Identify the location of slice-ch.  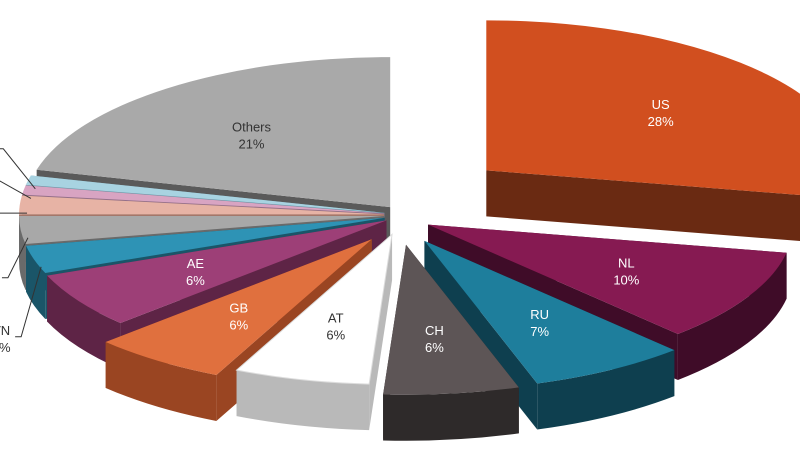
(451, 342).